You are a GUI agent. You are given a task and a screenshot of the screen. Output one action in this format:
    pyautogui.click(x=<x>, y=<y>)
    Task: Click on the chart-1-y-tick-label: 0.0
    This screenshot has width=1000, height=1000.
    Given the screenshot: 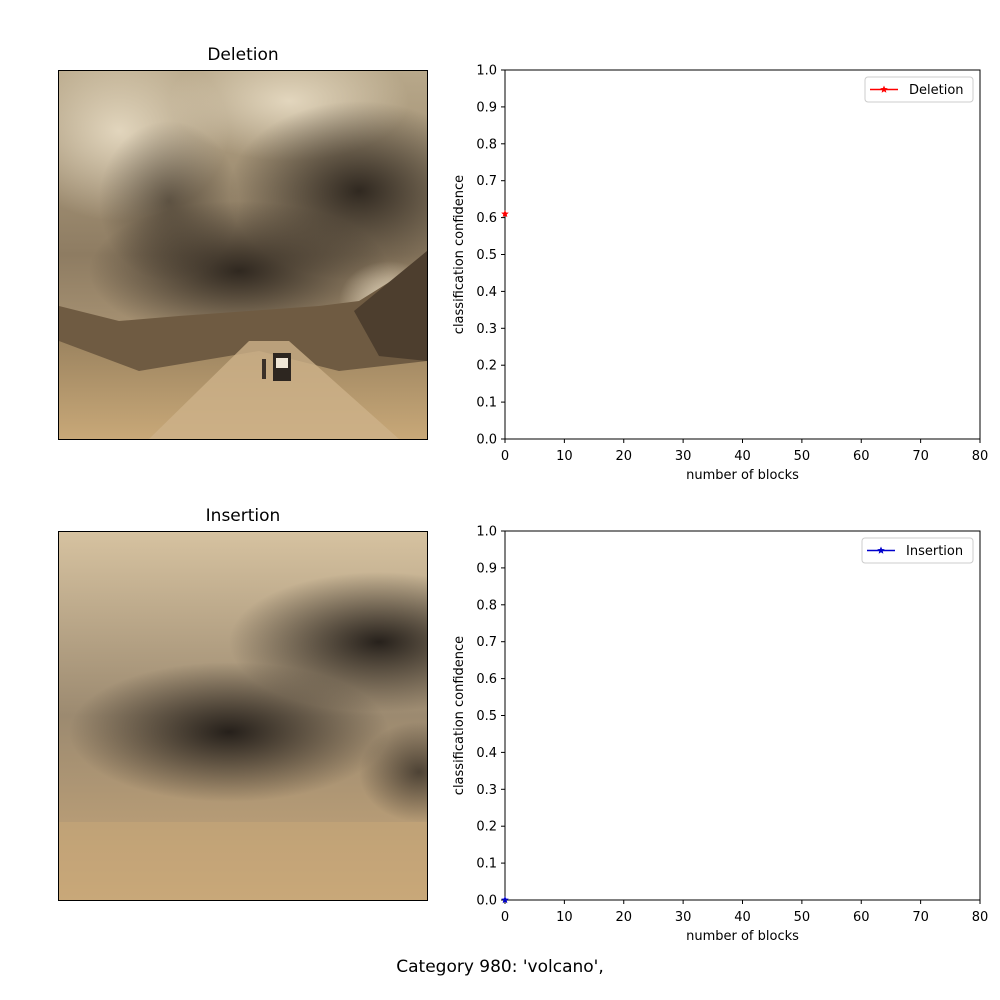 What is the action you would take?
    pyautogui.click(x=486, y=440)
    